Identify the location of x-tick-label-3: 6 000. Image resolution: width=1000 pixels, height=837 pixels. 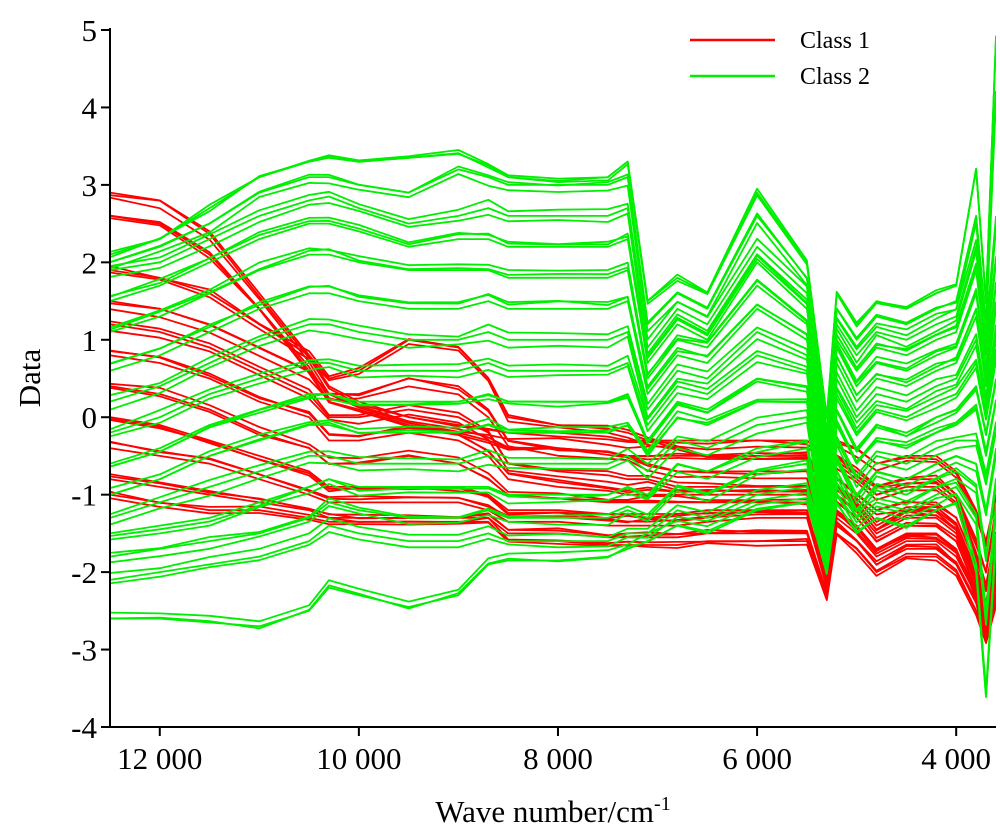
(757, 758).